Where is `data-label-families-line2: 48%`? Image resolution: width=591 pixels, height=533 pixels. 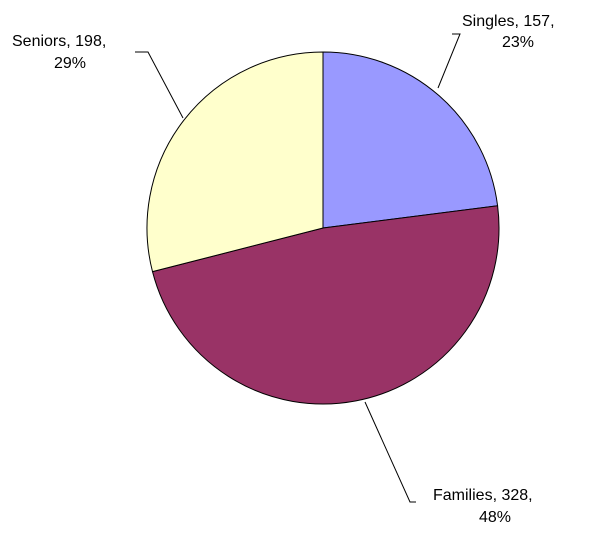
data-label-families-line2: 48% is located at coordinates (495, 517).